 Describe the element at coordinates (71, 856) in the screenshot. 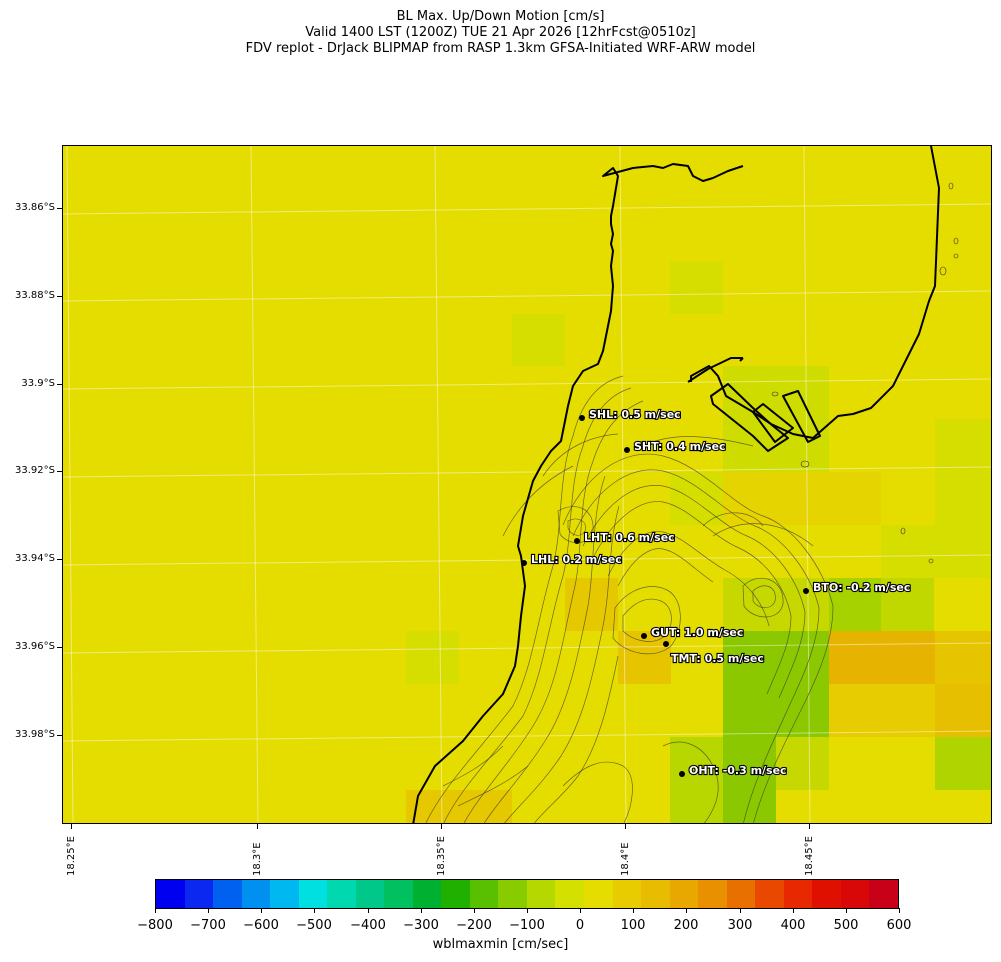

I see `lon-tick-label: 18.25°E` at that location.